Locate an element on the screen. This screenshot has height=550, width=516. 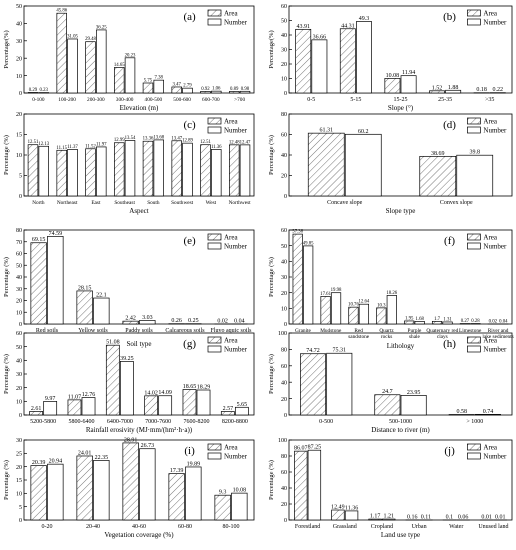
data-label: 12.51 is located at coordinates (205, 142).